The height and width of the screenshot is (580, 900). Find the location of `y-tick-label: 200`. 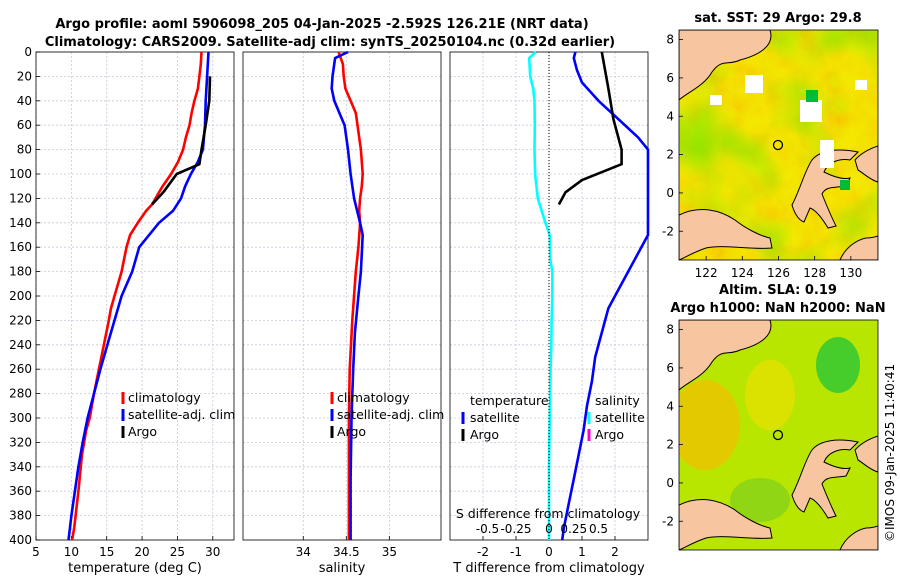

y-tick-label: 200 is located at coordinates (20, 296).